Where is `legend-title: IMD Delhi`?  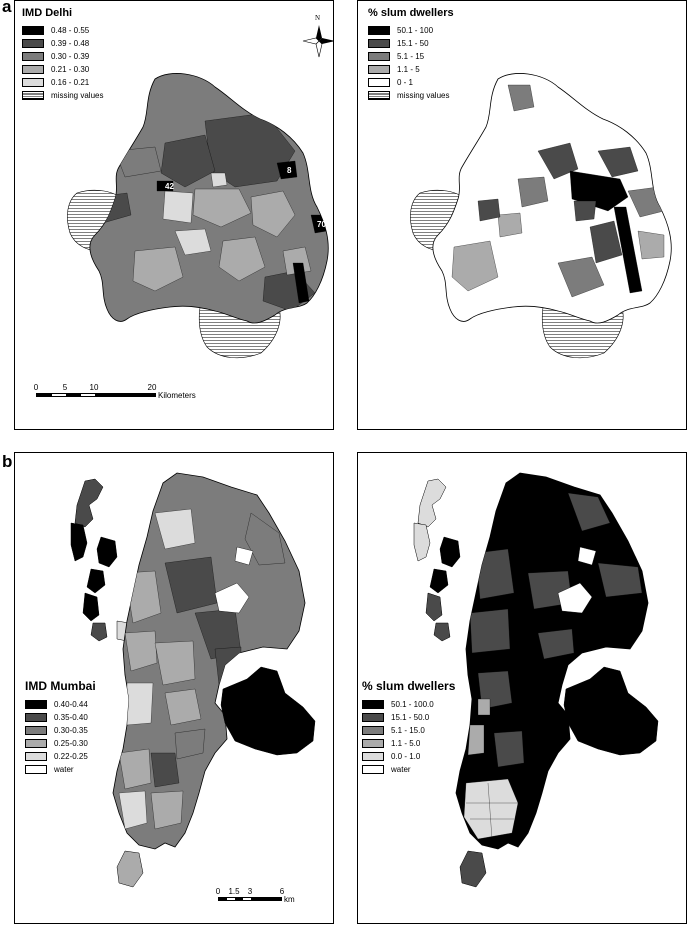 legend-title: IMD Delhi is located at coordinates (47, 13).